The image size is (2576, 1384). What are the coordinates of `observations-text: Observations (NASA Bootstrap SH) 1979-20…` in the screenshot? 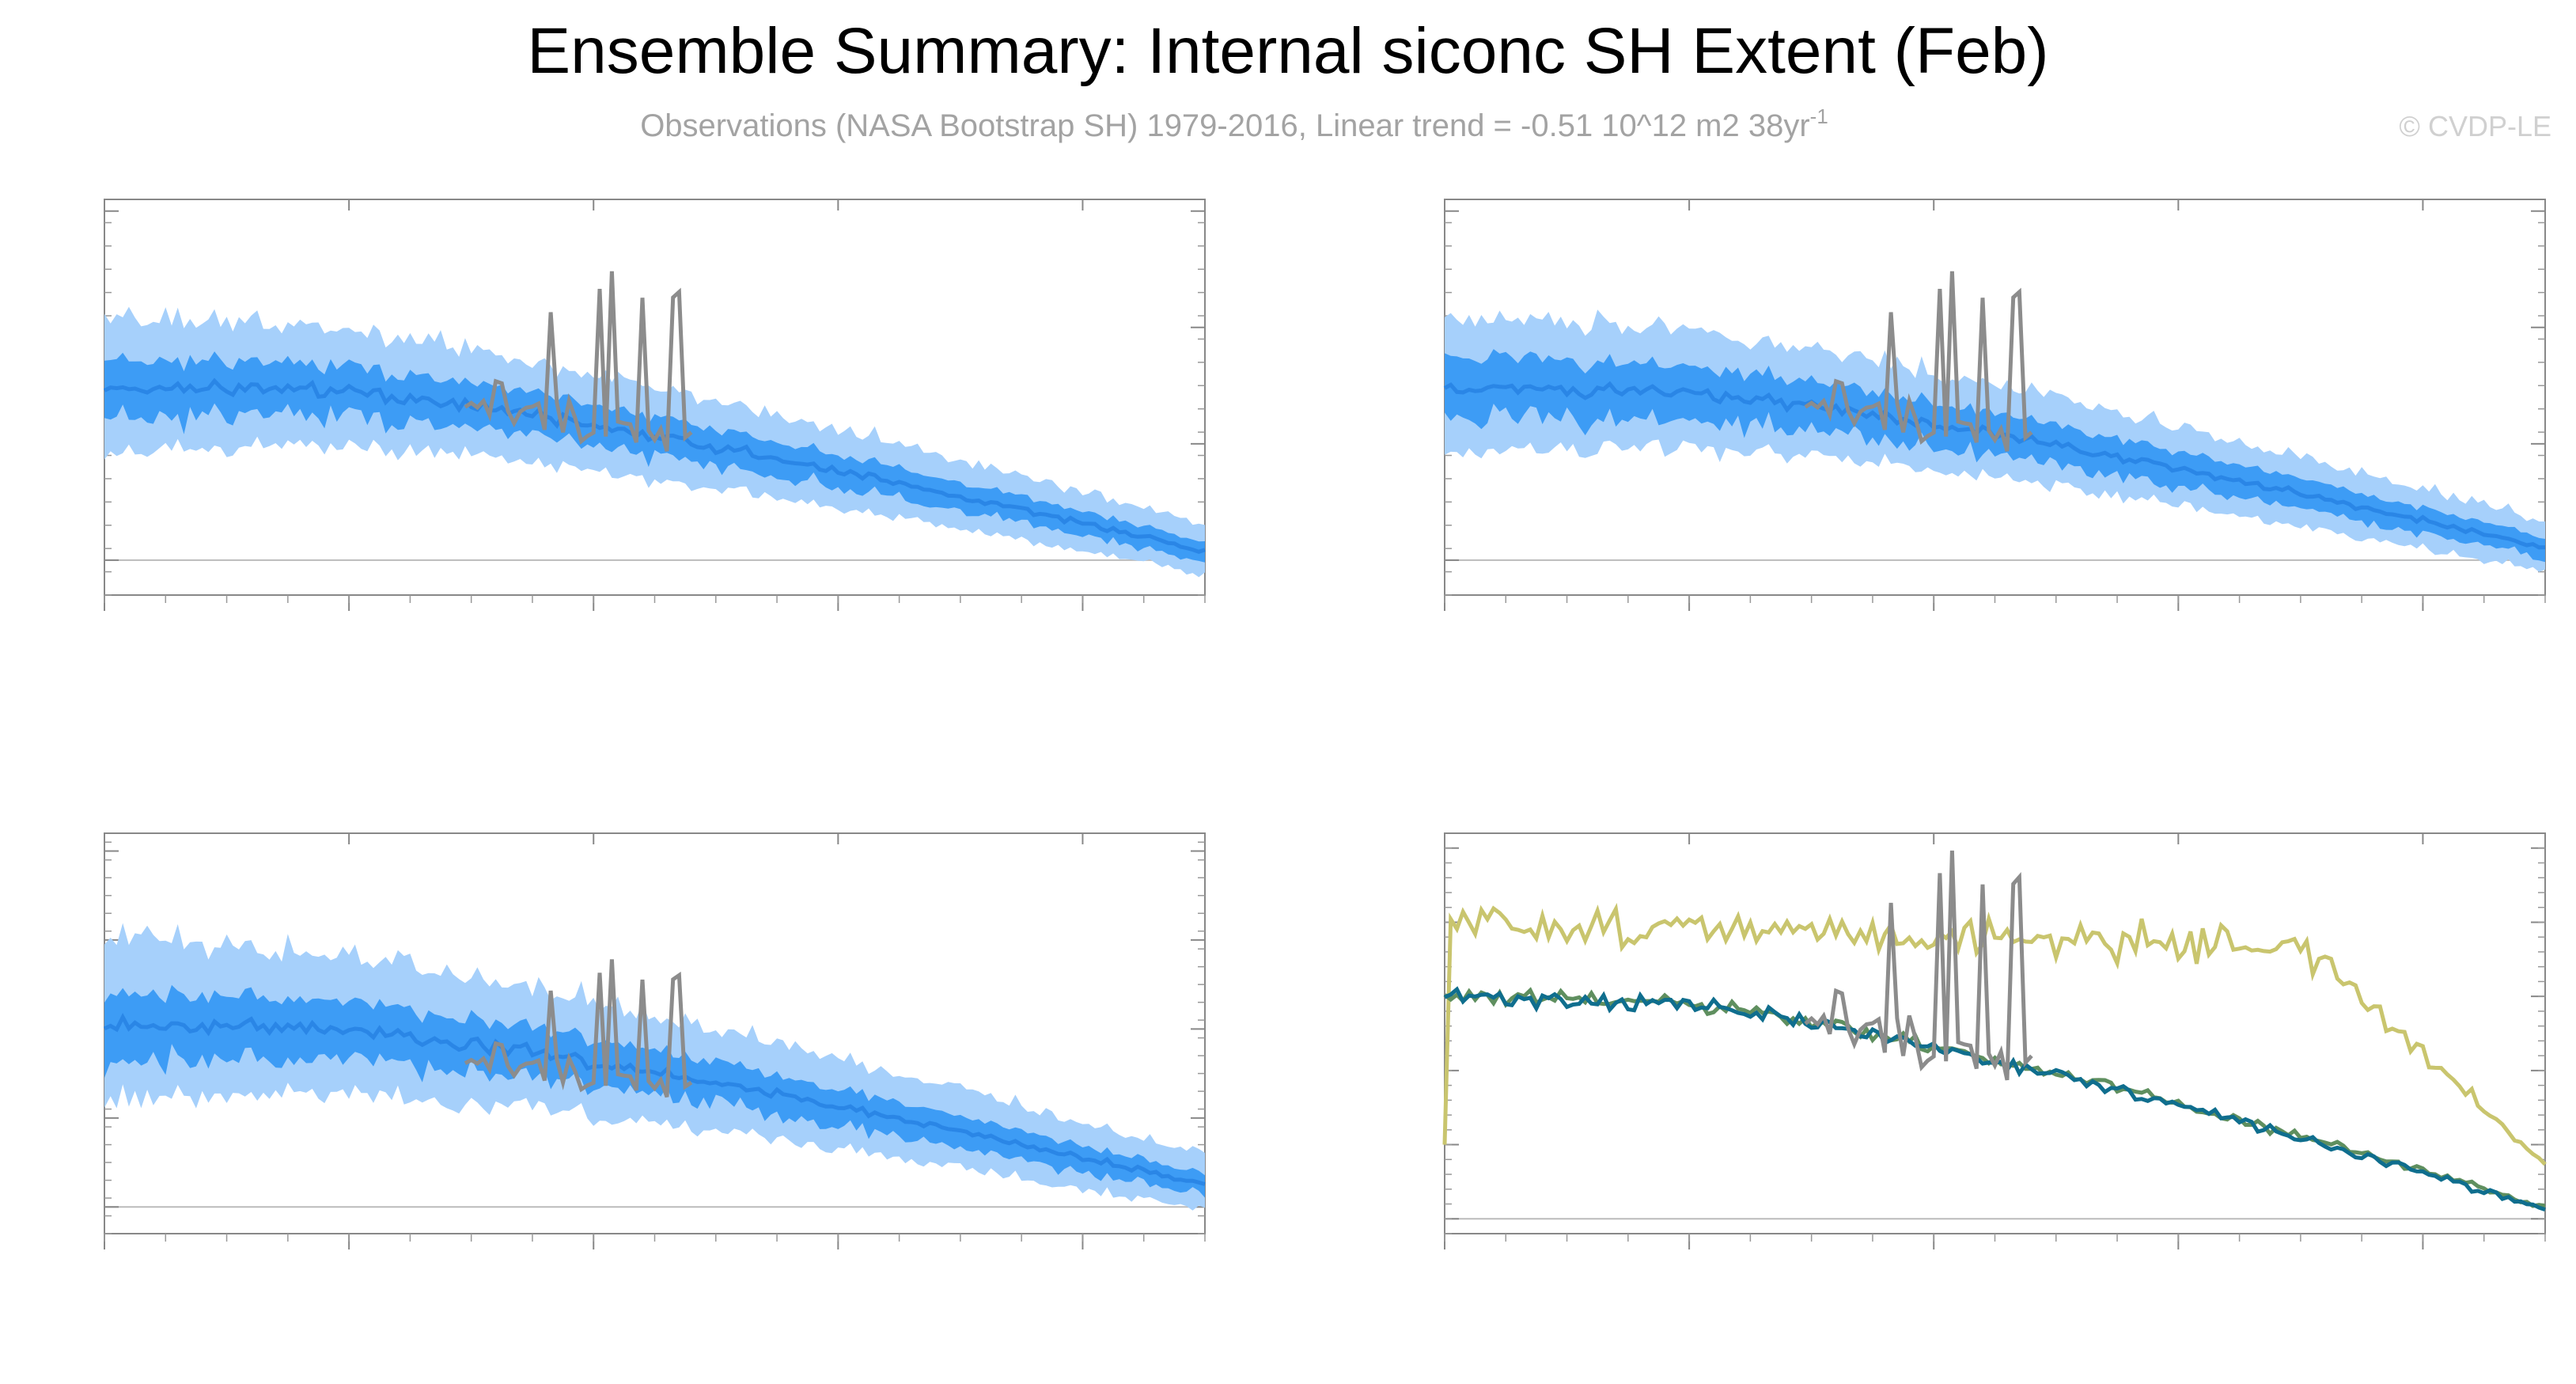 It's located at (1224, 125).